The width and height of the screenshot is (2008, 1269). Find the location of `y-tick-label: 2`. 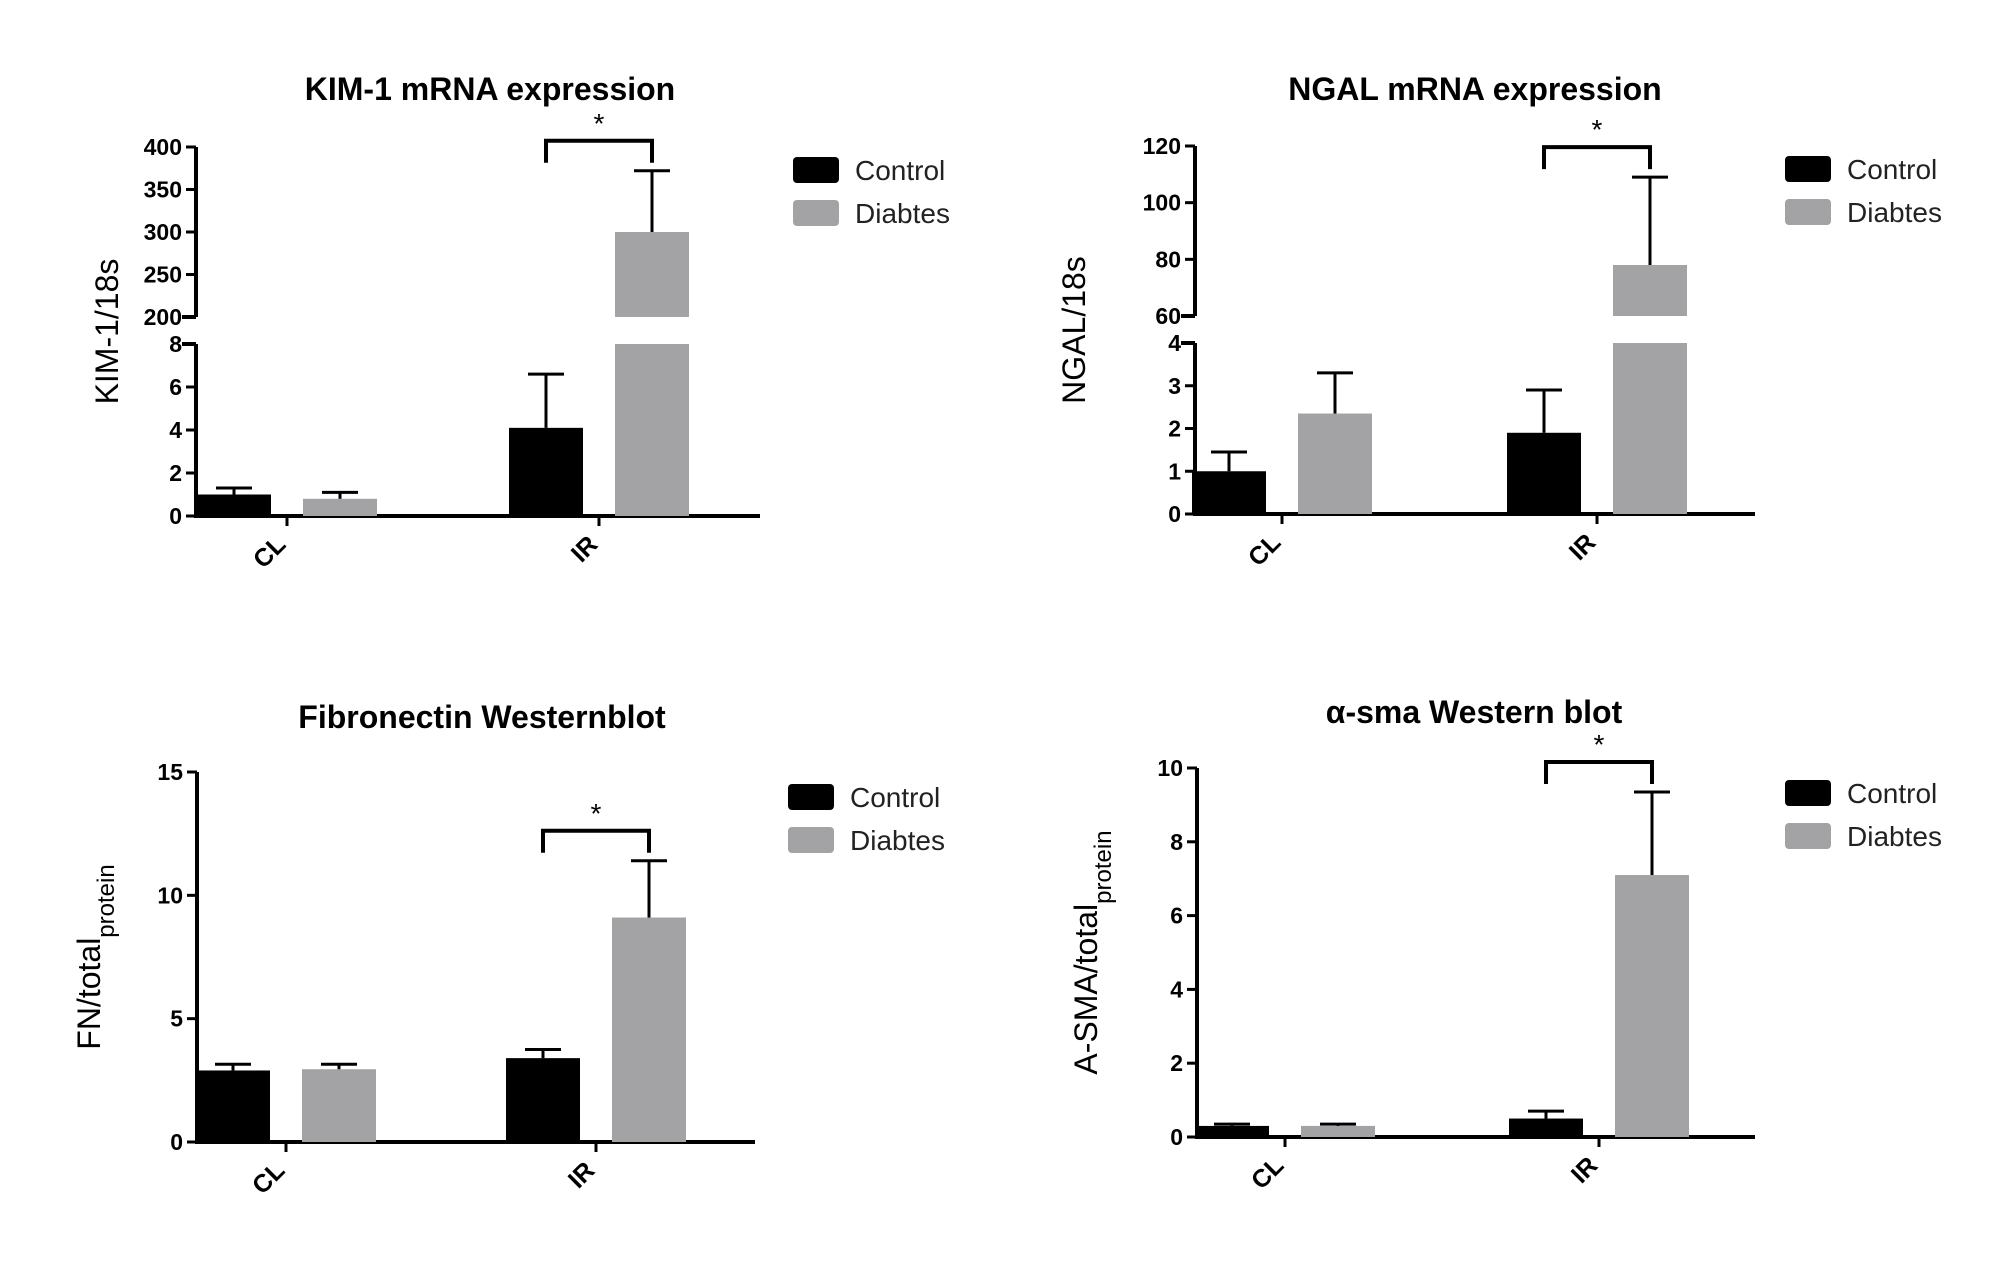

y-tick-label: 2 is located at coordinates (1176, 1063).